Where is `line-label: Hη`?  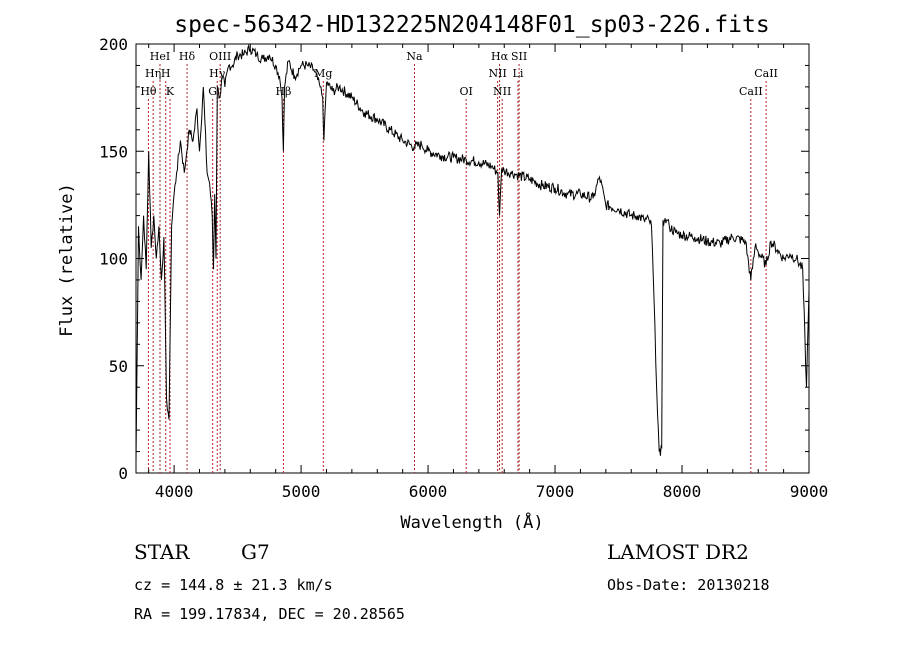
line-label: Hη is located at coordinates (153, 73).